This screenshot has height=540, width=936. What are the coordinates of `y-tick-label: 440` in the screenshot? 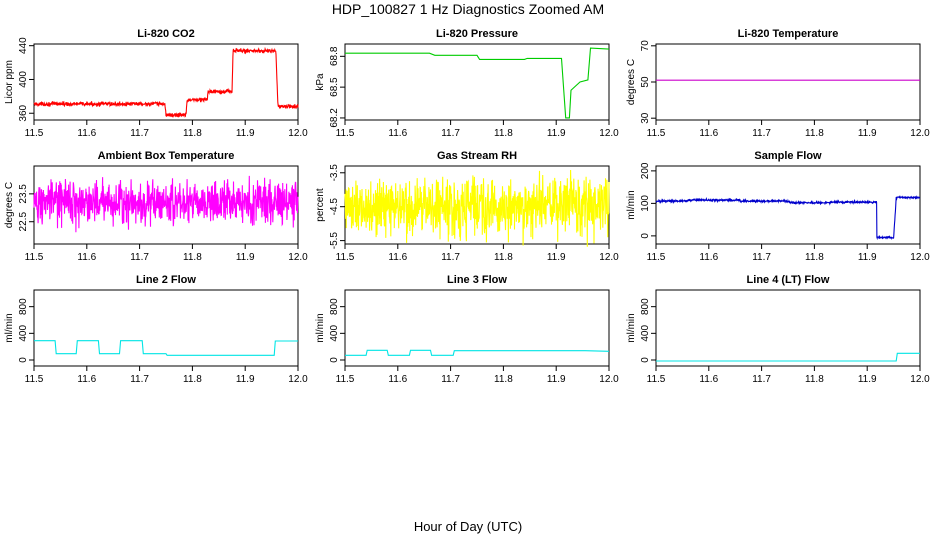 It's located at (23, 45).